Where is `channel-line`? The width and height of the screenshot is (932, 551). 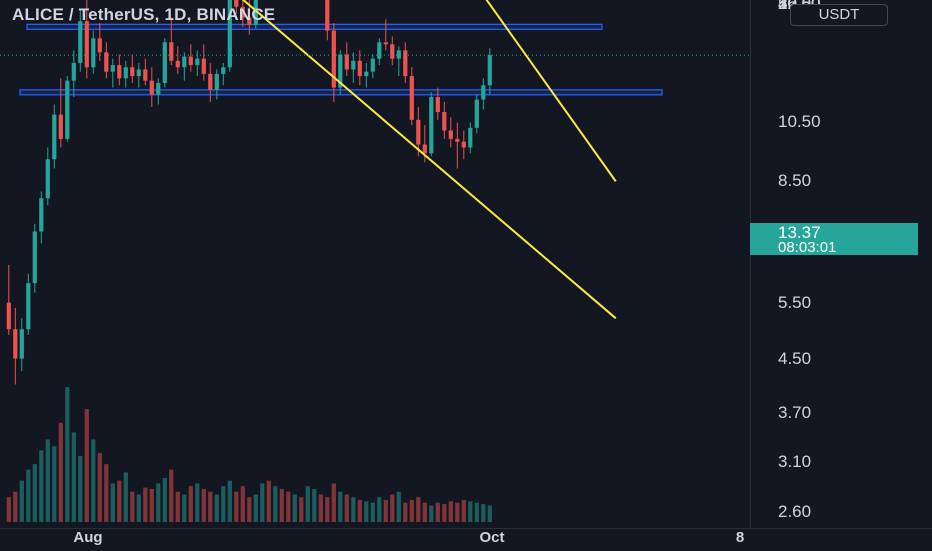
channel-line is located at coordinates (551, 91).